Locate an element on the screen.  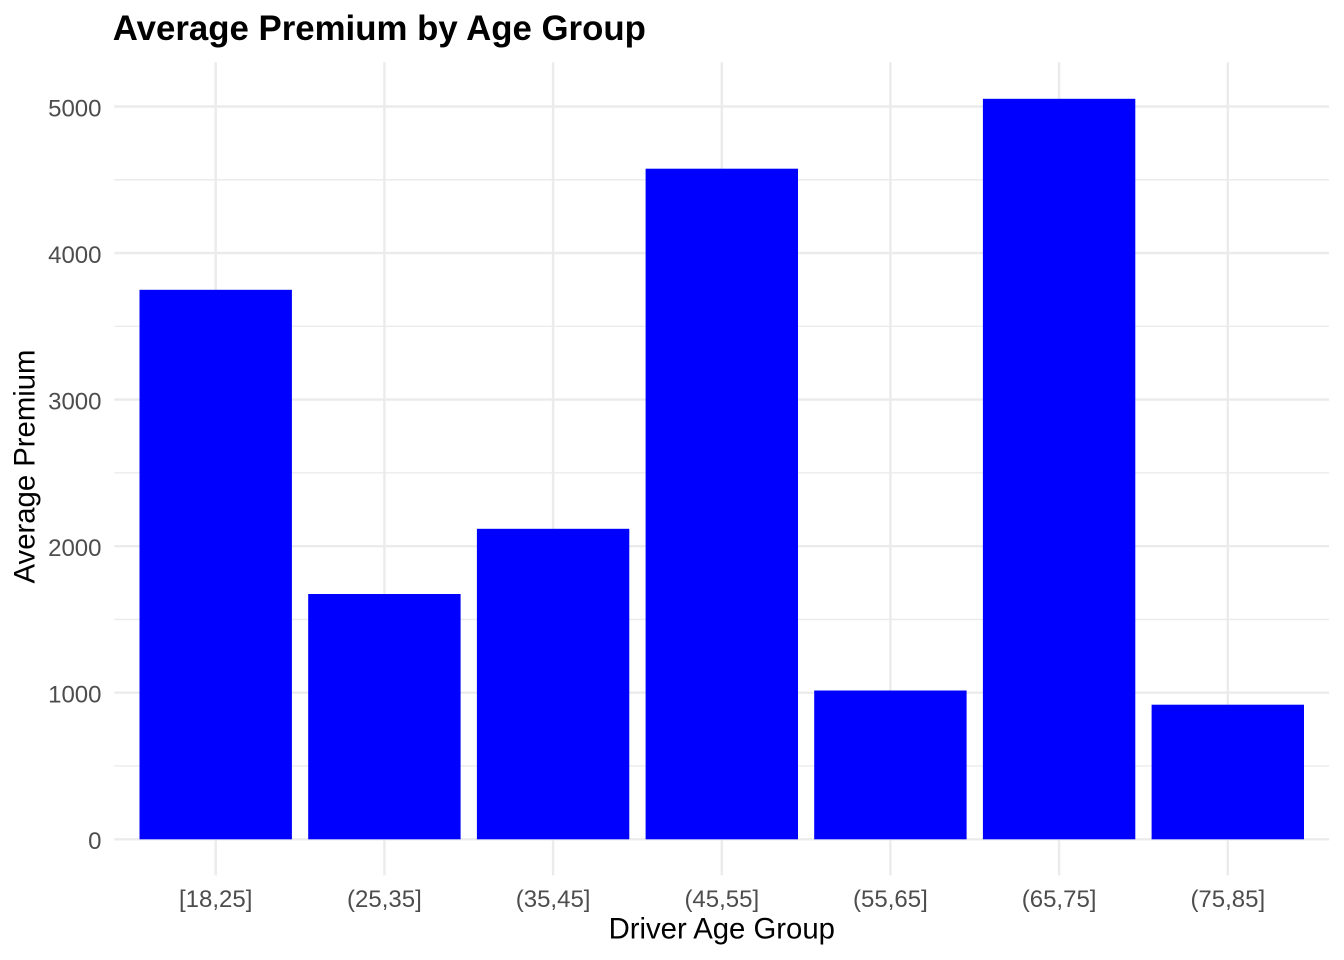
svg-text: 1000 is located at coordinates (74, 695).